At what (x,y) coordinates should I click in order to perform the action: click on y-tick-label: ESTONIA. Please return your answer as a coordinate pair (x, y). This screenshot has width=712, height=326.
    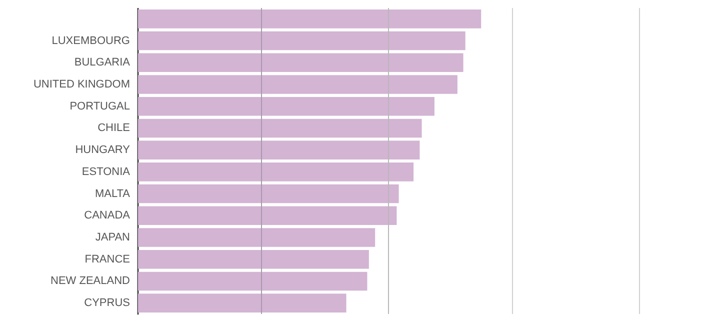
    Looking at the image, I should click on (106, 172).